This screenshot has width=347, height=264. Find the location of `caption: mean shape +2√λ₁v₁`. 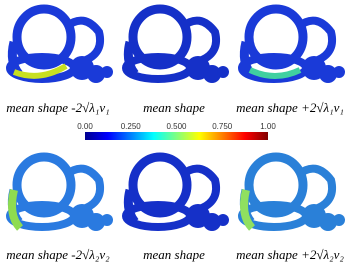

caption: mean shape +2√λ₁v₁ is located at coordinates (290, 107).